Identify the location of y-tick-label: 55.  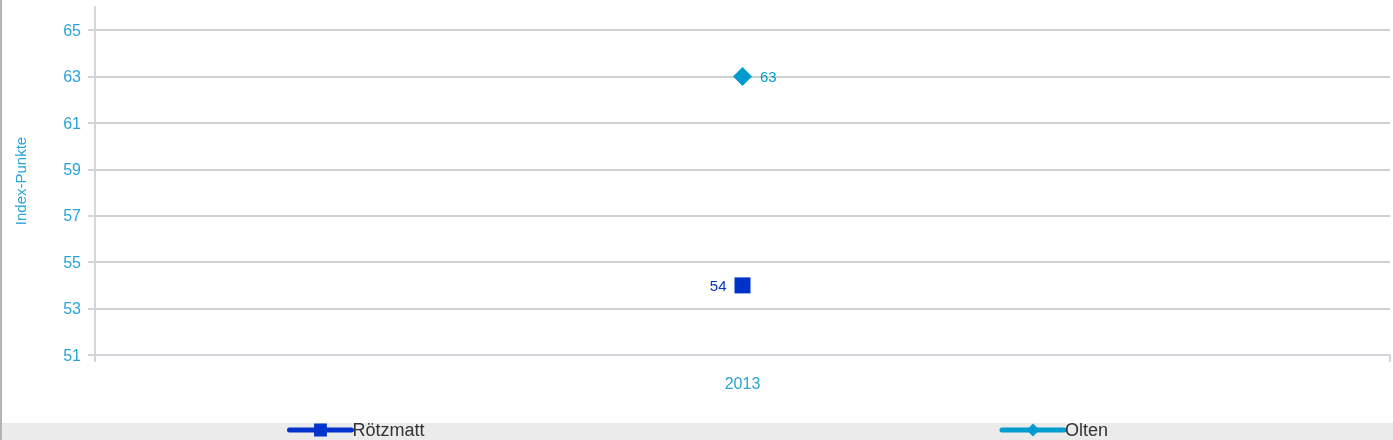
(72, 262).